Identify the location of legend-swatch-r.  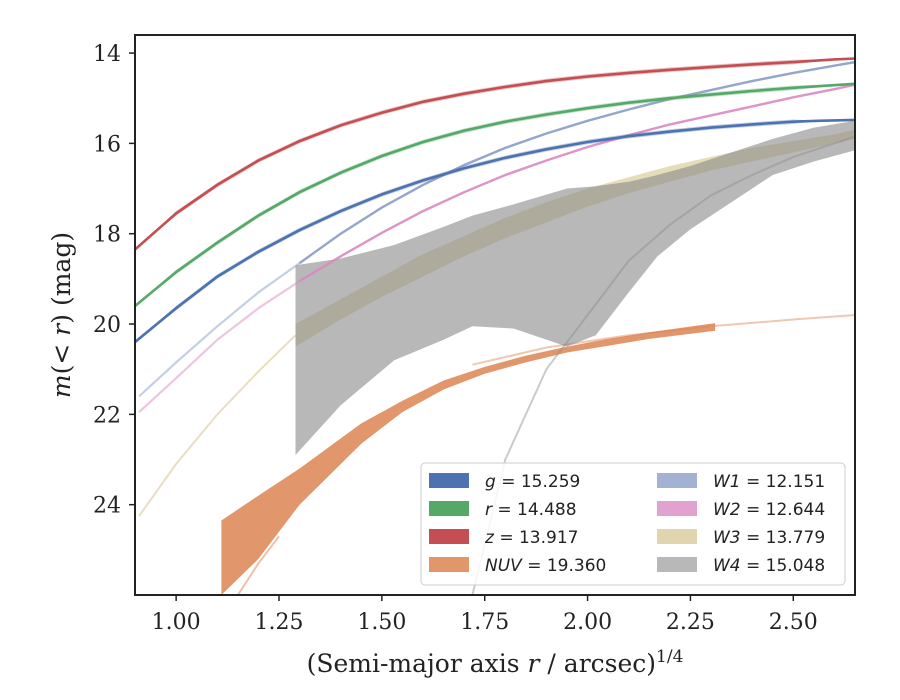
(449, 508).